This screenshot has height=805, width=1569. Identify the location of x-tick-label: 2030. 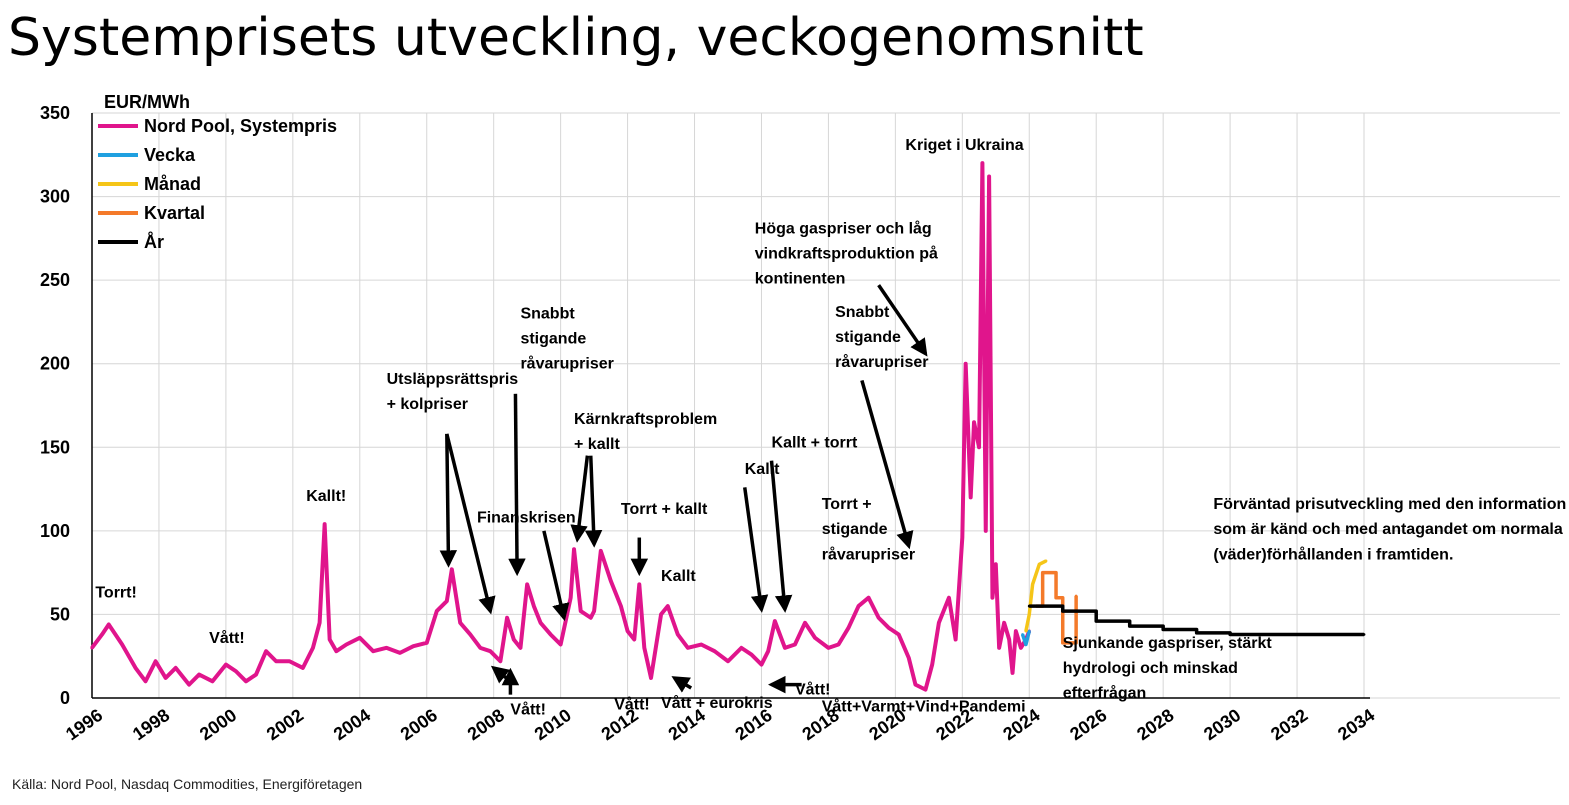
(1222, 724).